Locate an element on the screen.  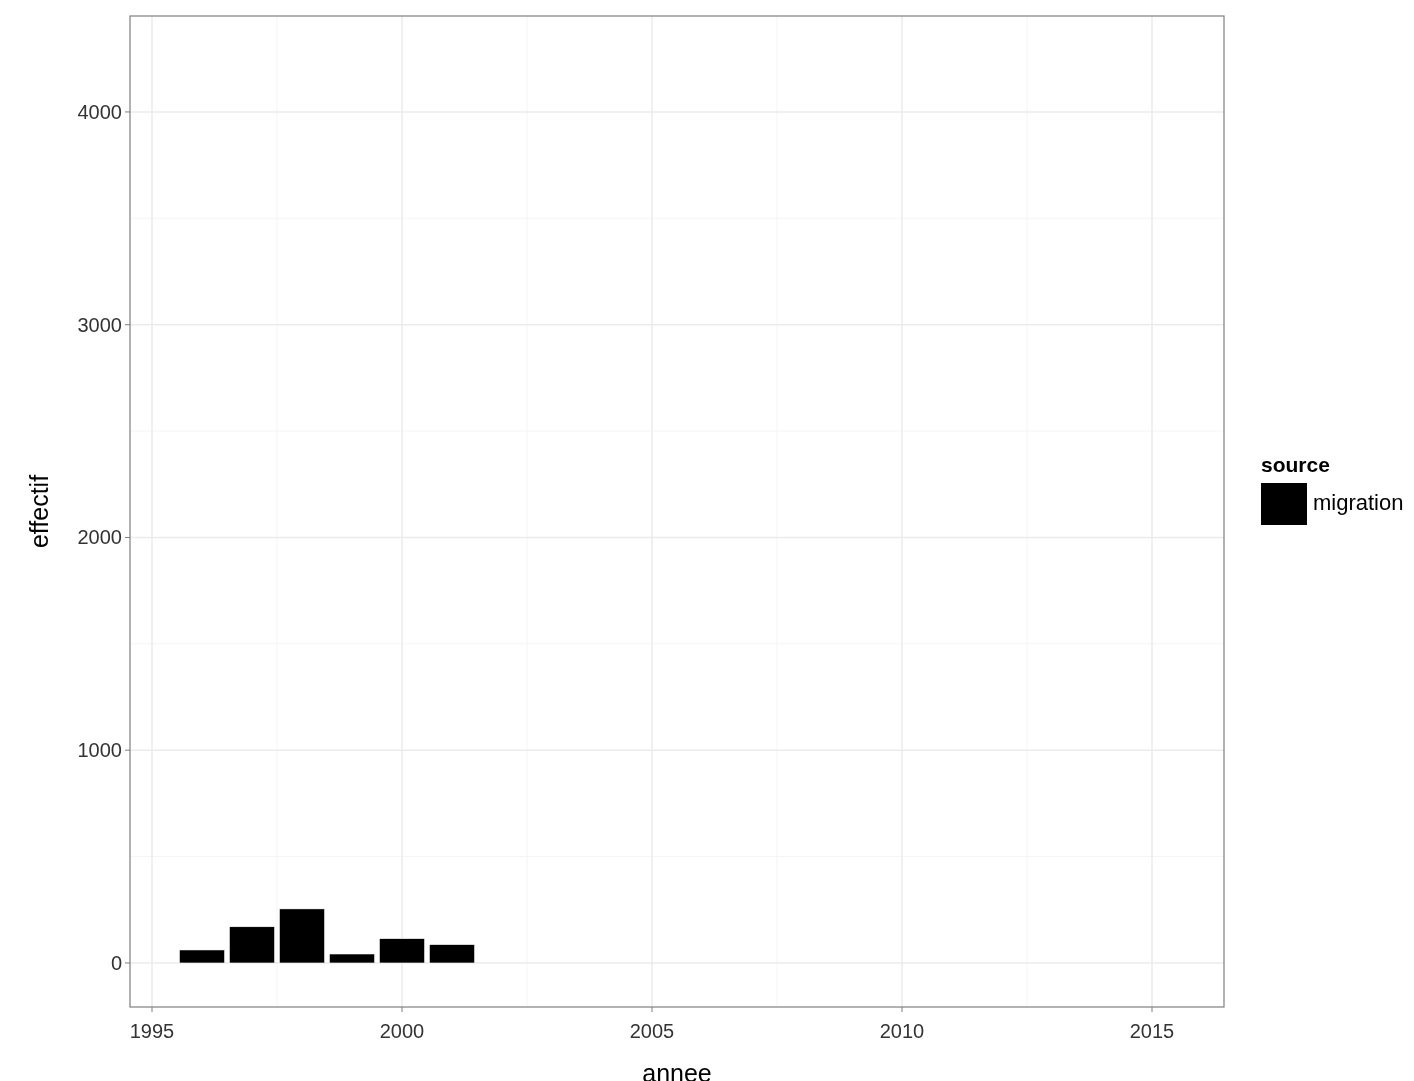
y-tick-label: 2000 is located at coordinates (99, 537).